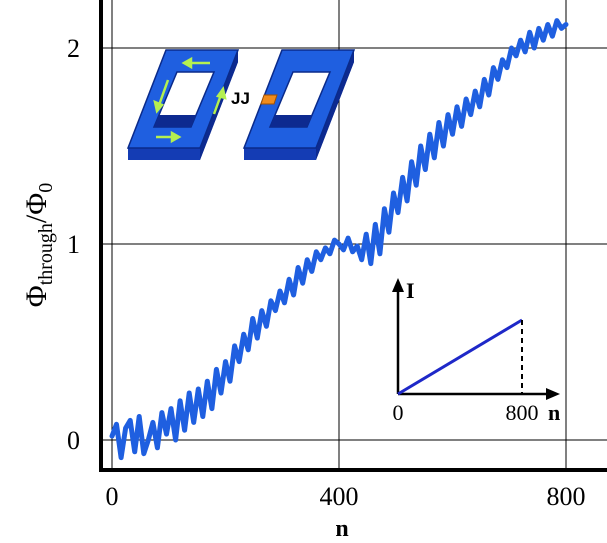  I want to click on inset-y-arrow, so click(398, 285).